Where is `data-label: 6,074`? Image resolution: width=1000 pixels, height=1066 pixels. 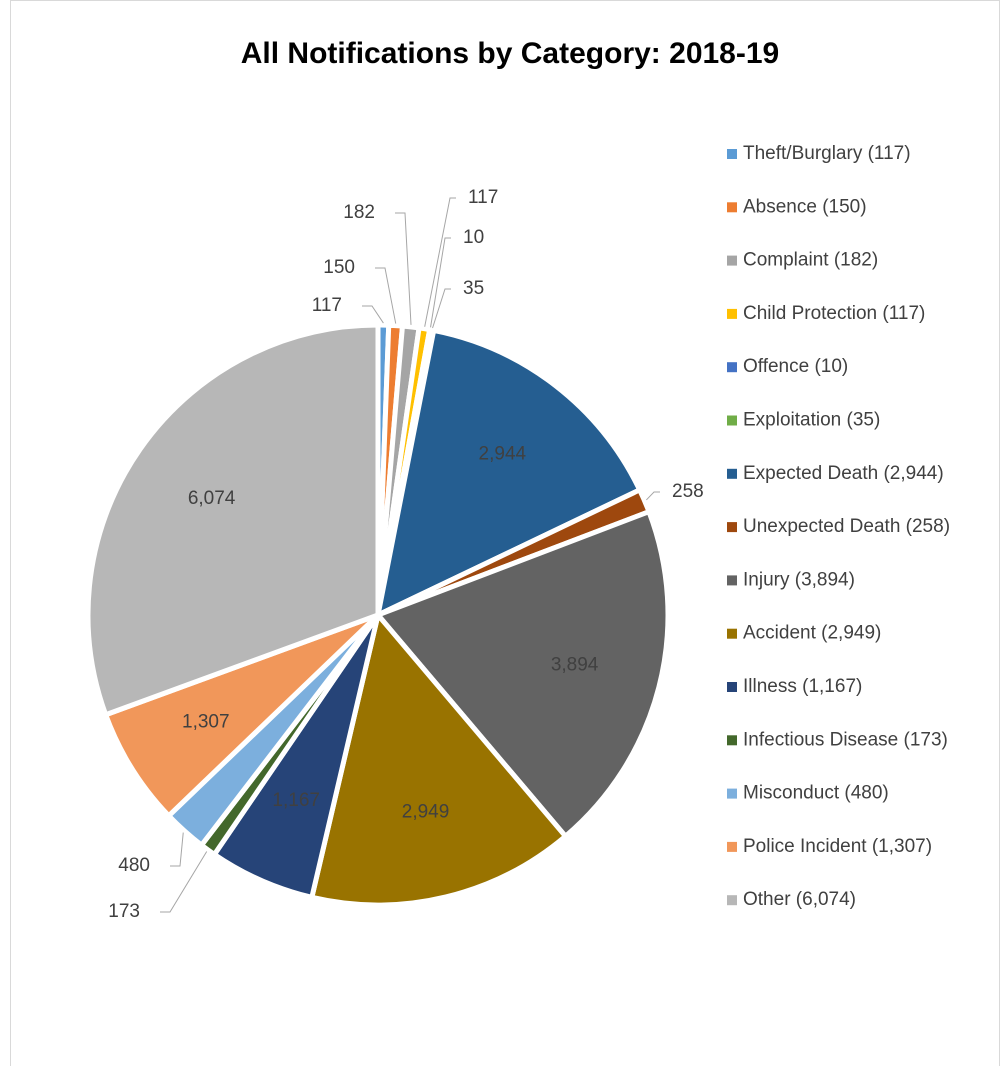
data-label: 6,074 is located at coordinates (212, 498).